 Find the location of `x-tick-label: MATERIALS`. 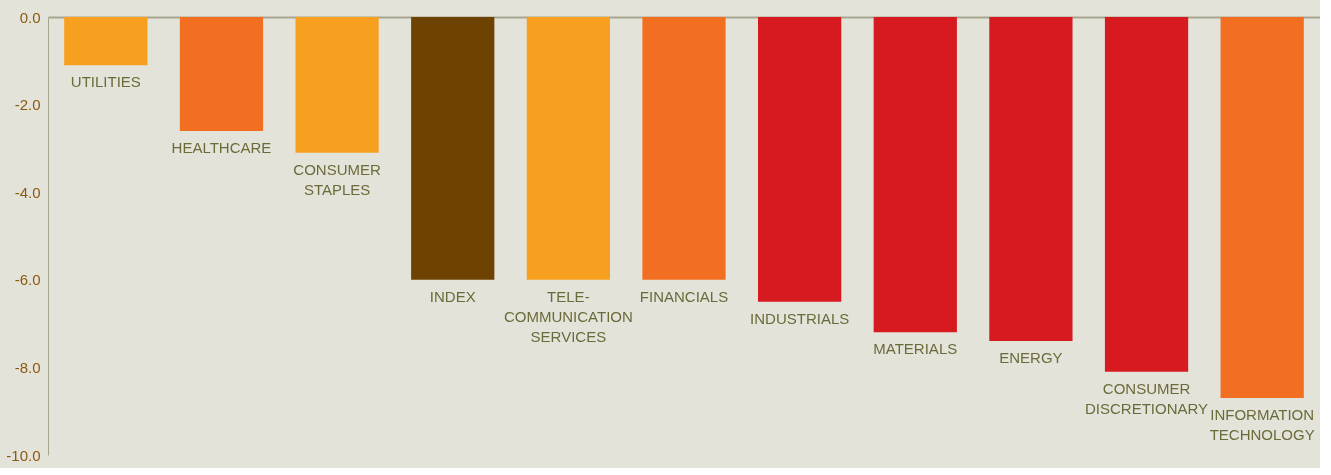

x-tick-label: MATERIALS is located at coordinates (915, 349).